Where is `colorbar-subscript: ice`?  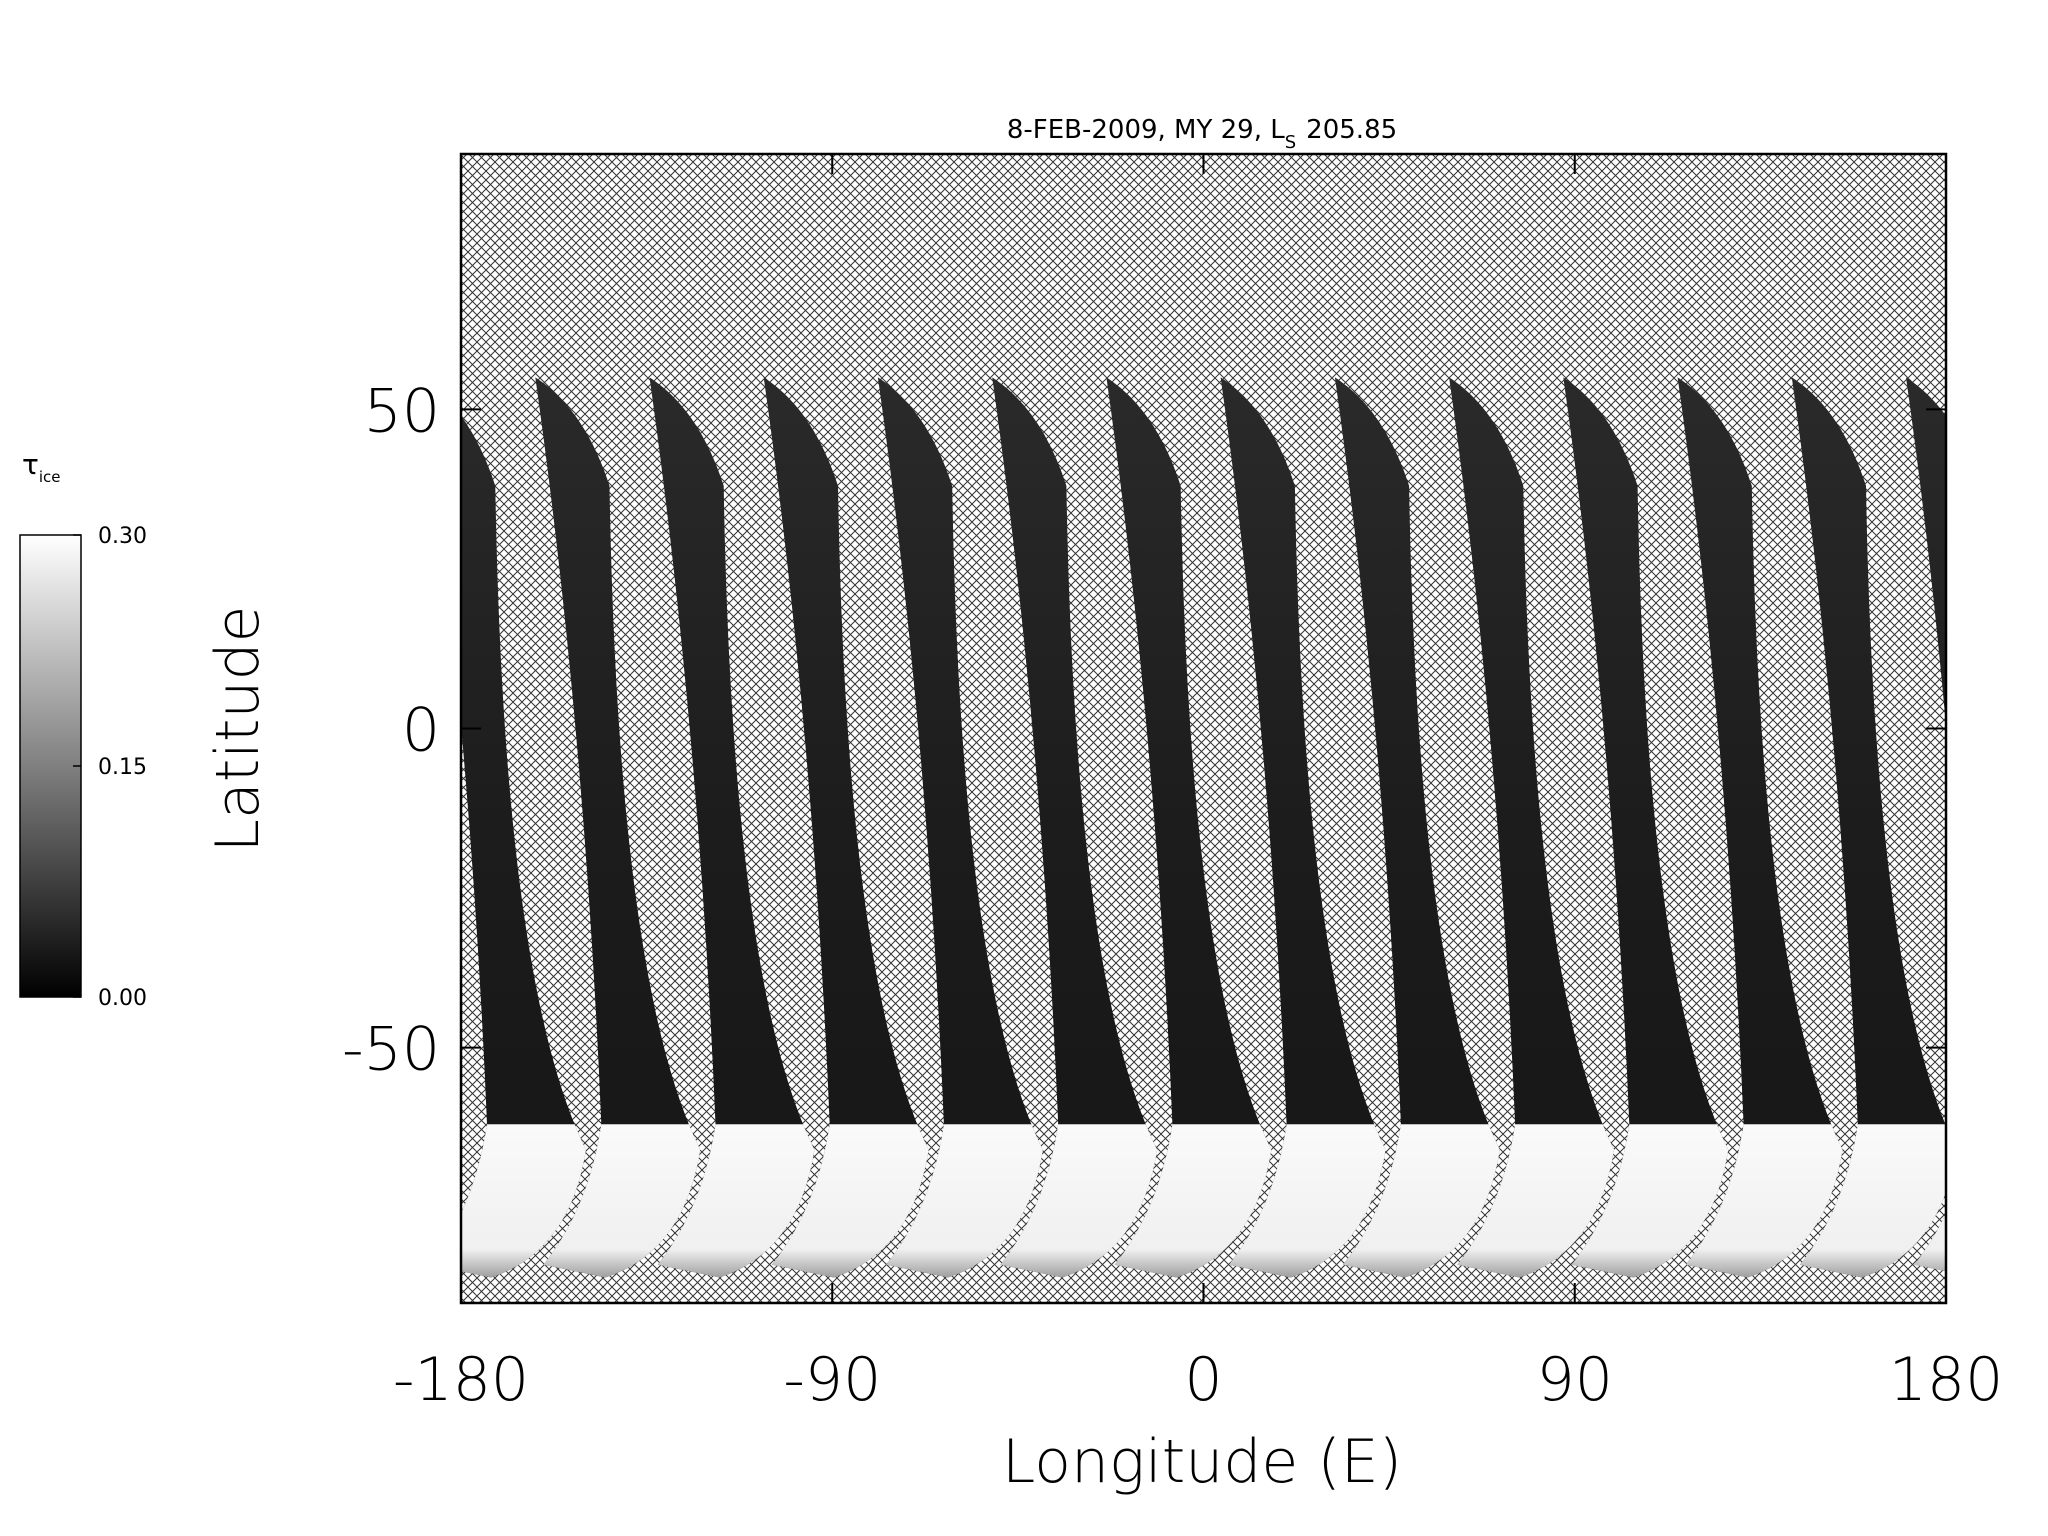 colorbar-subscript: ice is located at coordinates (50, 477).